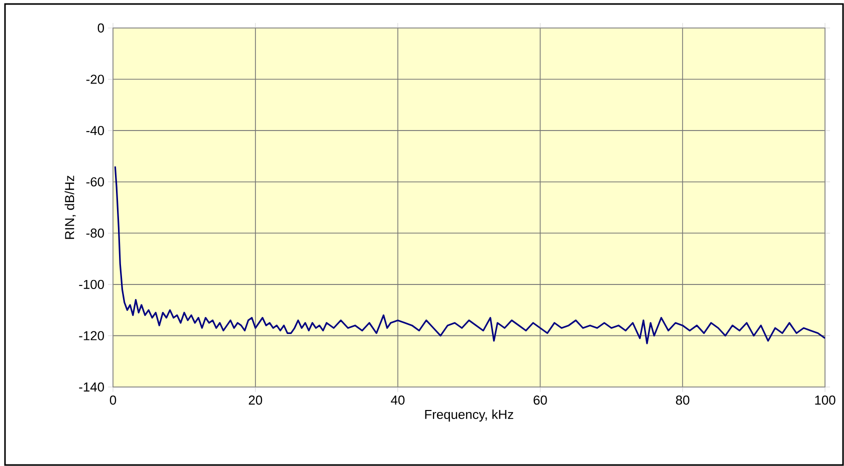  Describe the element at coordinates (95, 79) in the screenshot. I see `y-tick-label: -20` at that location.